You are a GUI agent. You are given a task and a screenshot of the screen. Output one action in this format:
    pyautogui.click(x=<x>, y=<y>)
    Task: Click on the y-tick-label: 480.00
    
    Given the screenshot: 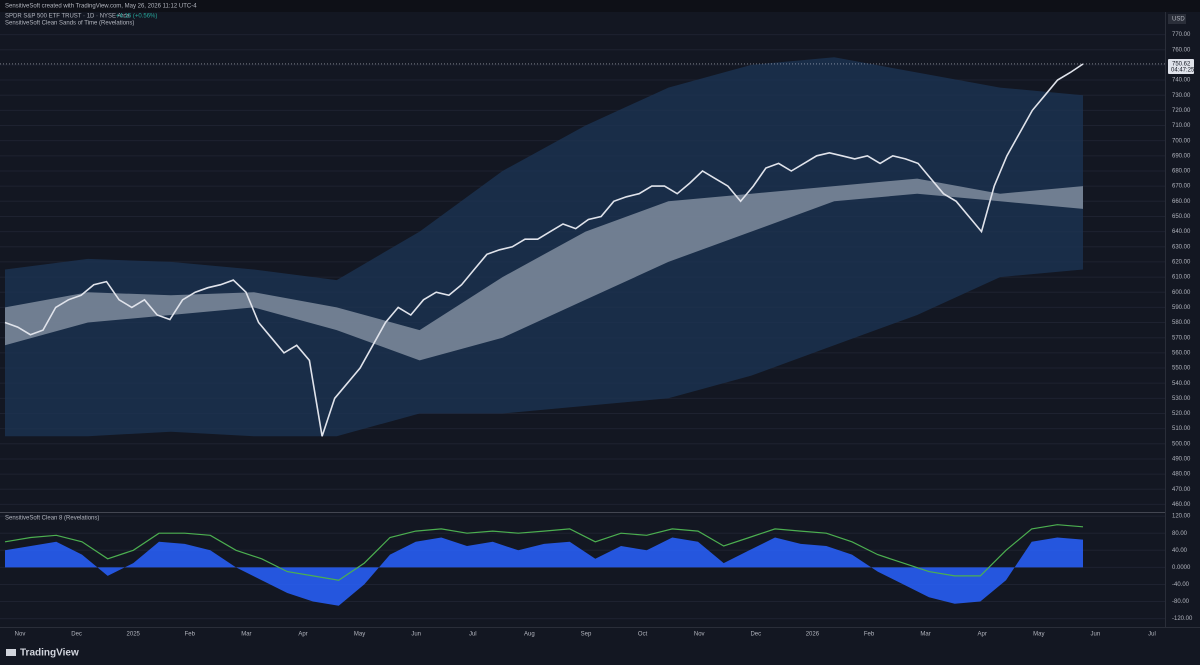 What is the action you would take?
    pyautogui.click(x=1181, y=475)
    